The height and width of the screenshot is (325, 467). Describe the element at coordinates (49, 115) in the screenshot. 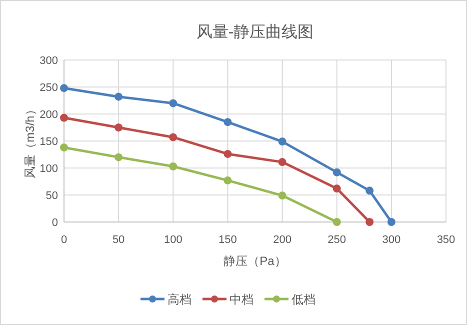

I see `y-tick-label: 200` at that location.